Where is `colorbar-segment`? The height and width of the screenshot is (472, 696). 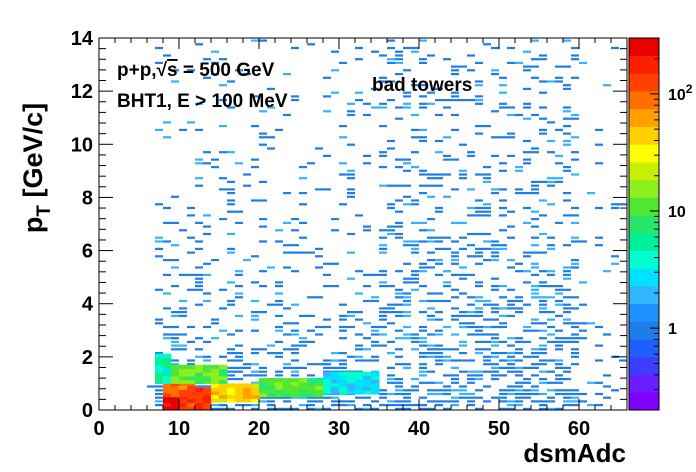 colorbar-segment is located at coordinates (644, 82).